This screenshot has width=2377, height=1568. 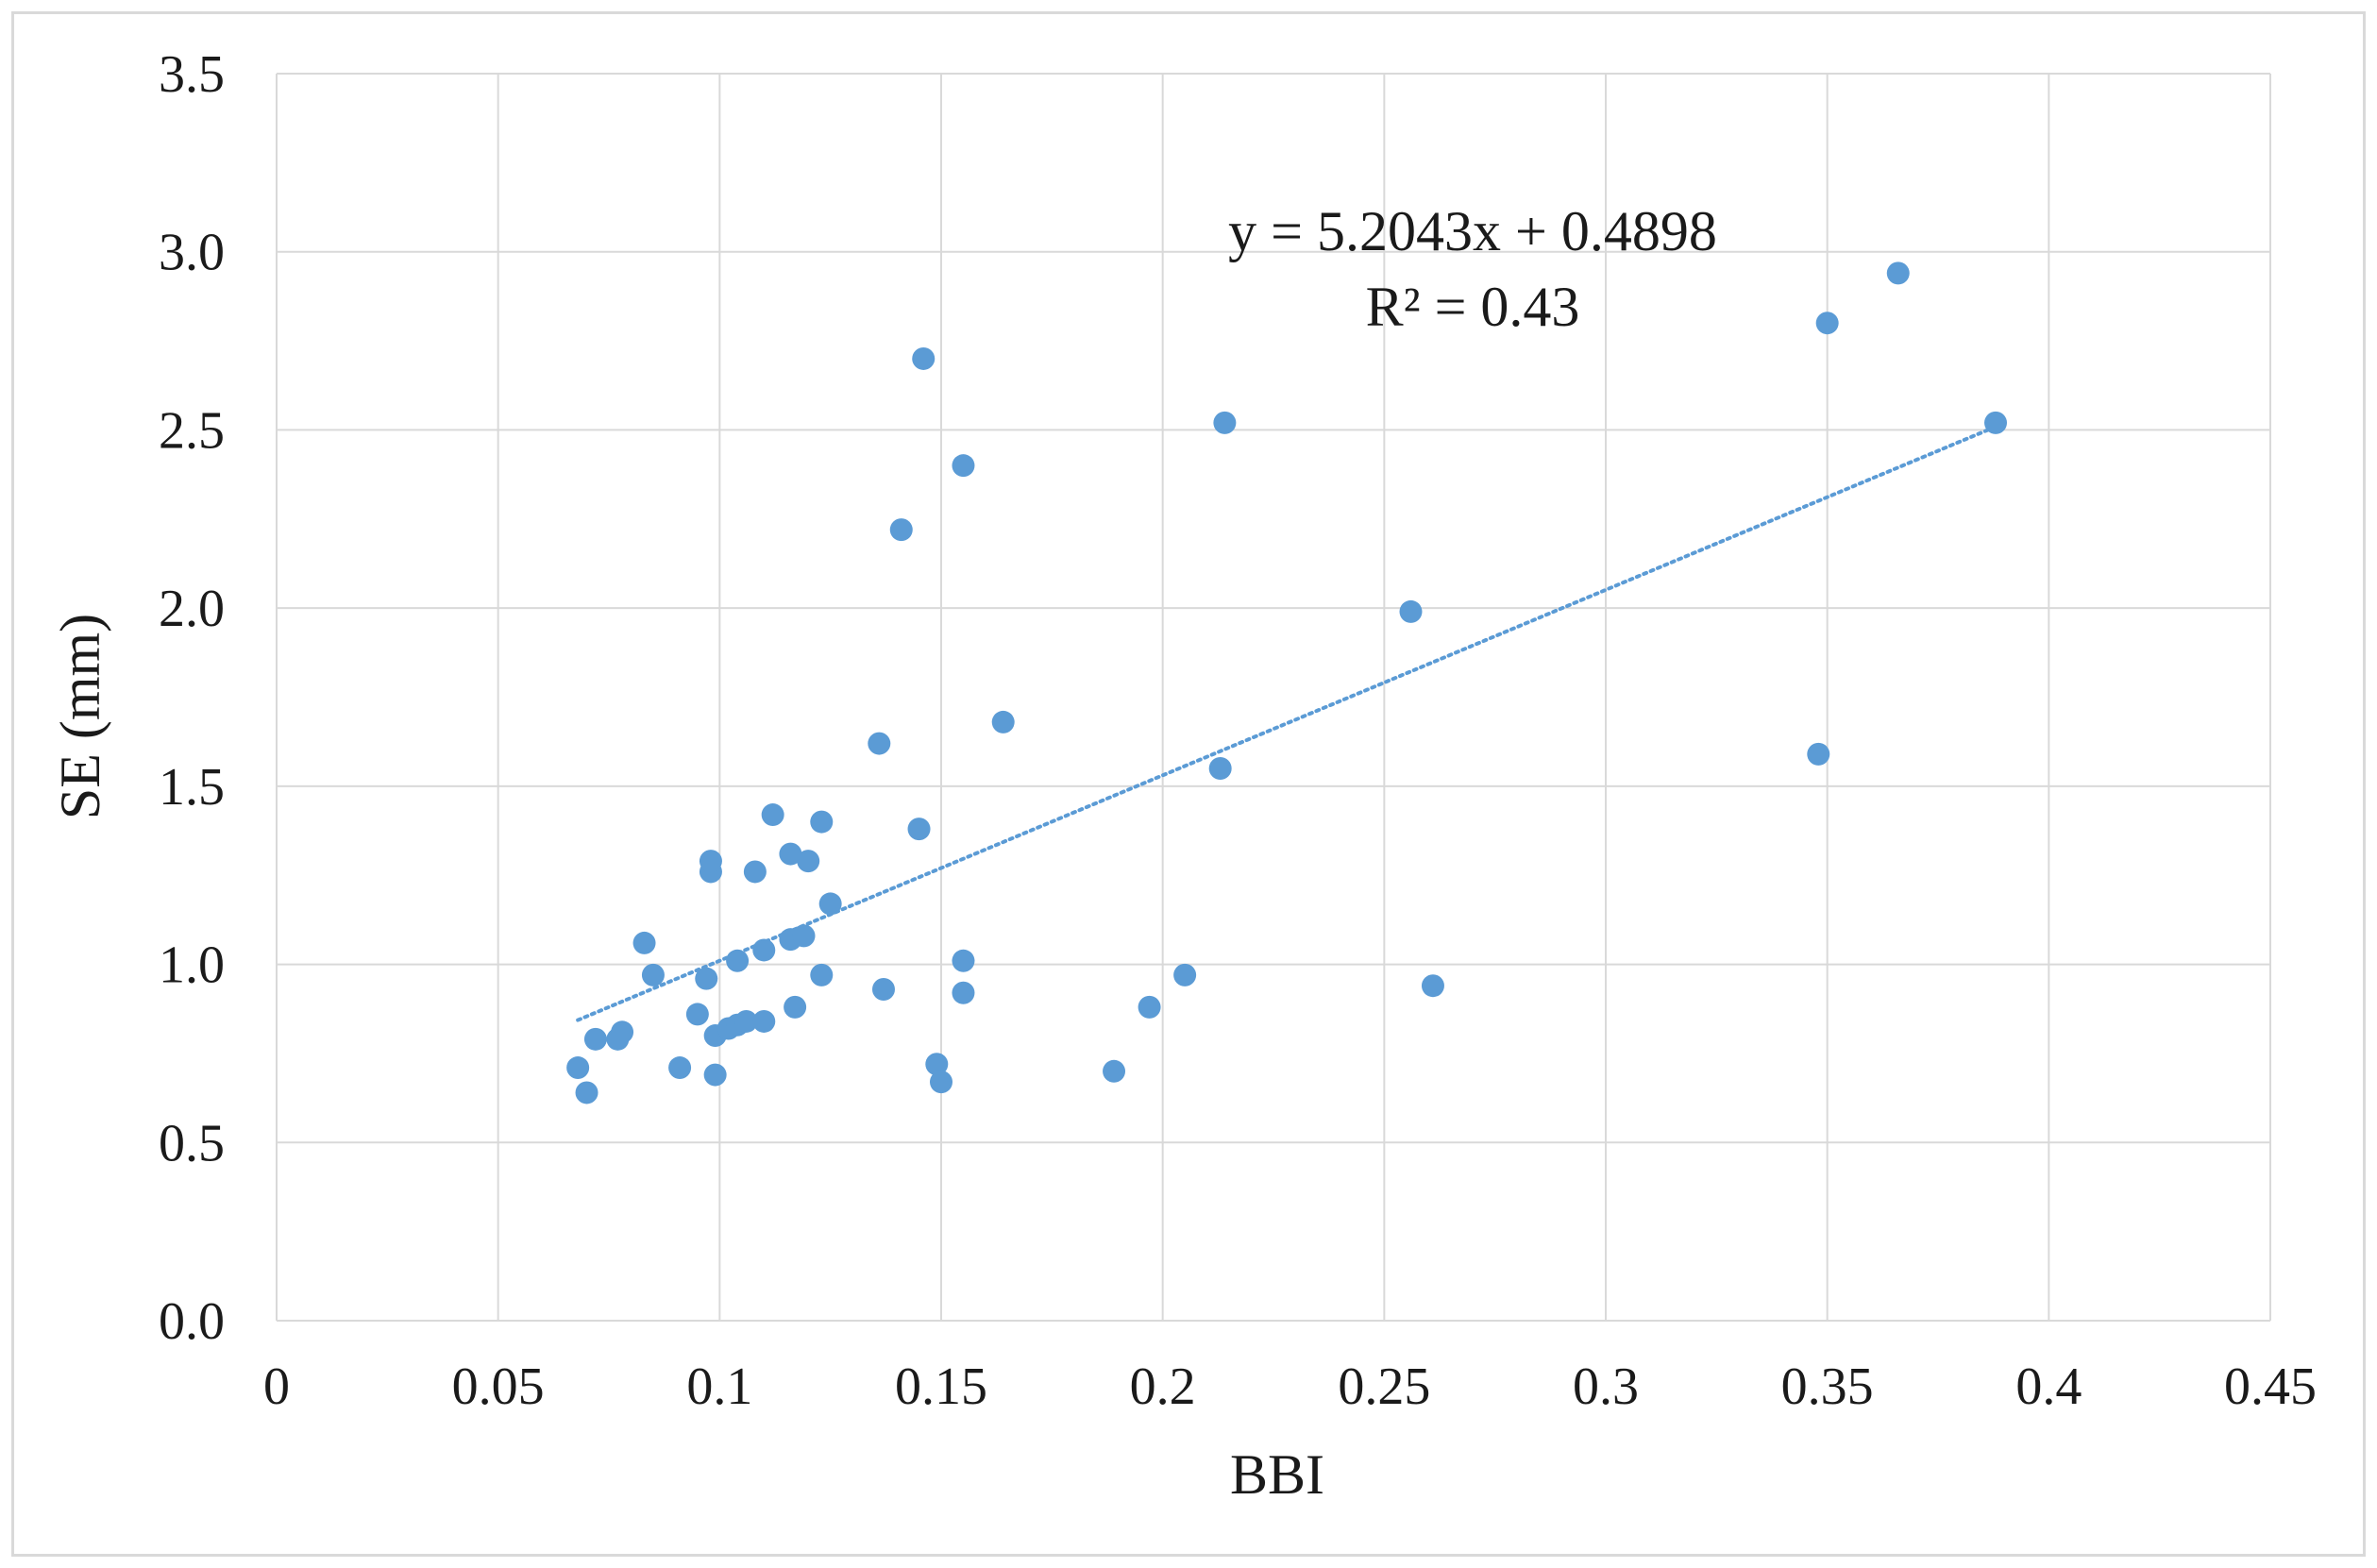 What do you see at coordinates (498, 1387) in the screenshot?
I see `x-tick-label: 0.05` at bounding box center [498, 1387].